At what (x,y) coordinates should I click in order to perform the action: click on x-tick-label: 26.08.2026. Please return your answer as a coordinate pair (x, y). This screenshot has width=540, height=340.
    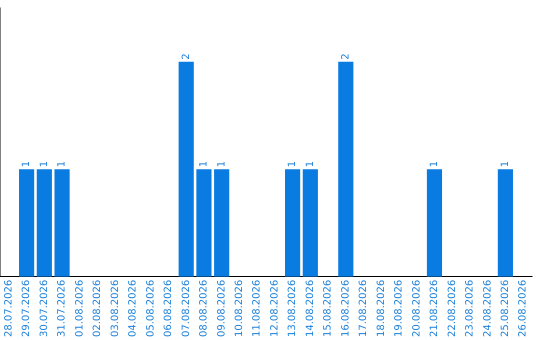
    Looking at the image, I should click on (523, 309).